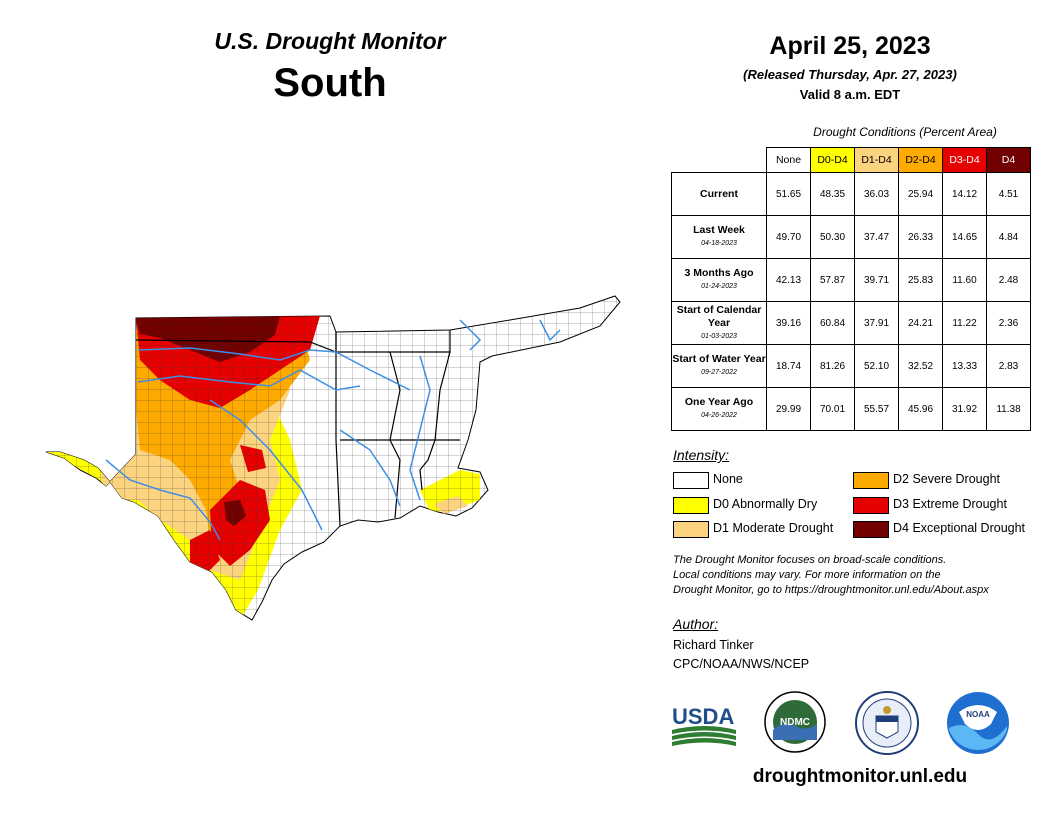 This screenshot has height=816, width=1056. I want to click on table-cell: 24.21, so click(920, 323).